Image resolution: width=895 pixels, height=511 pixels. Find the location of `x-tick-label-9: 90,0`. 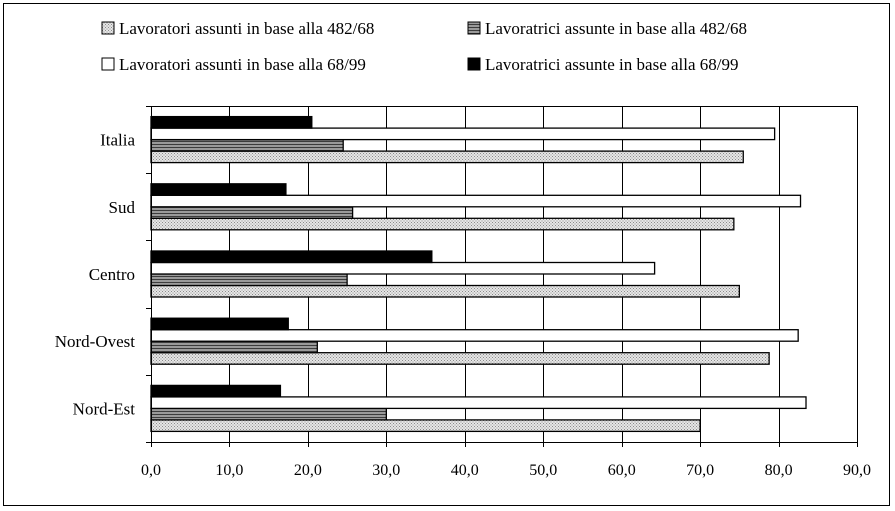

x-tick-label-9: 90,0 is located at coordinates (857, 470).